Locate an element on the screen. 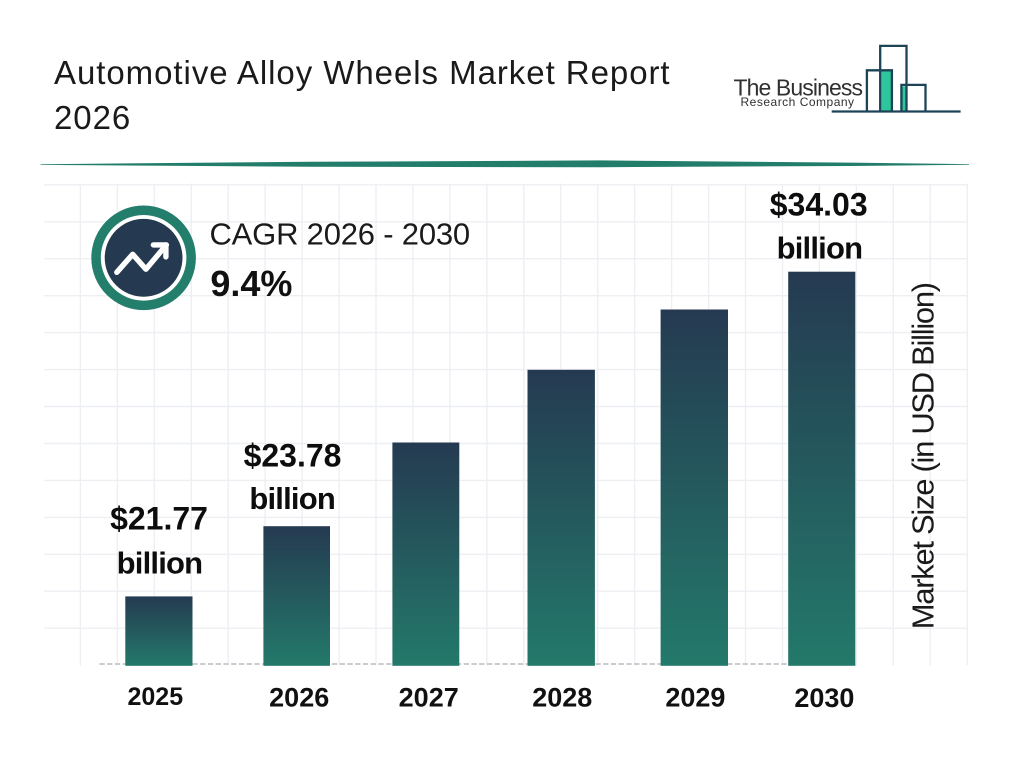 The height and width of the screenshot is (768, 1024). svg-text: CAGR 2026 - 2030 is located at coordinates (340, 234).